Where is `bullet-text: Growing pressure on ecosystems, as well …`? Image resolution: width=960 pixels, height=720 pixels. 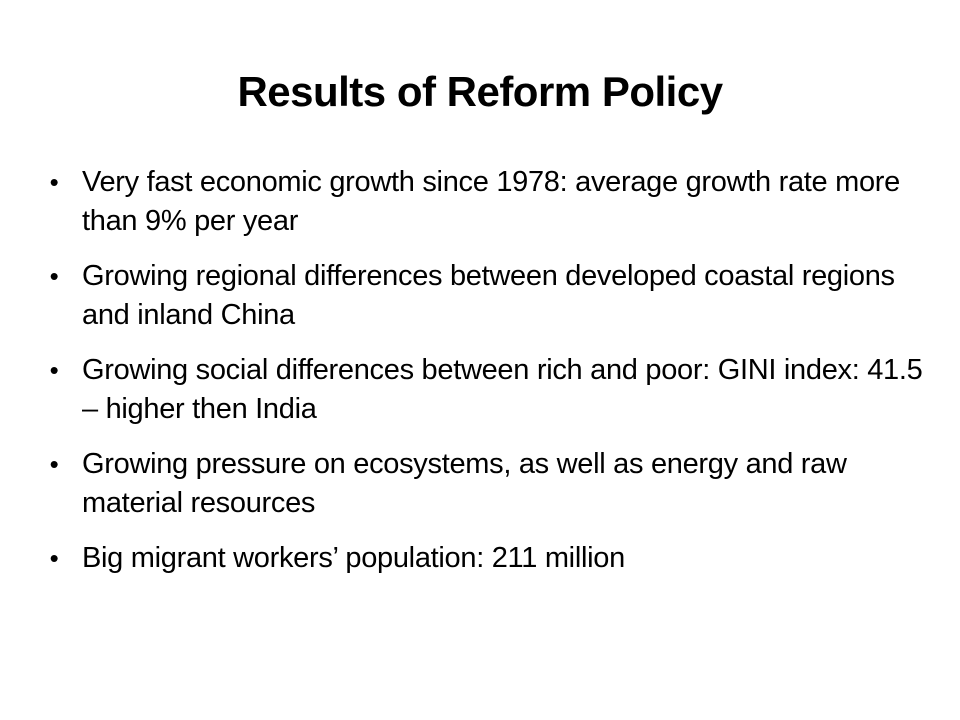
bullet-text: Growing pressure on ecosystems, as well … is located at coordinates (464, 483).